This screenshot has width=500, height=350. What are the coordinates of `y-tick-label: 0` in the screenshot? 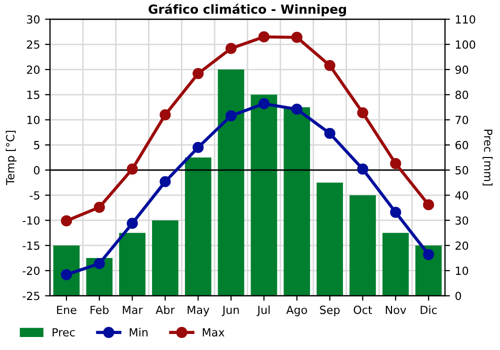 It's located at (37, 170).